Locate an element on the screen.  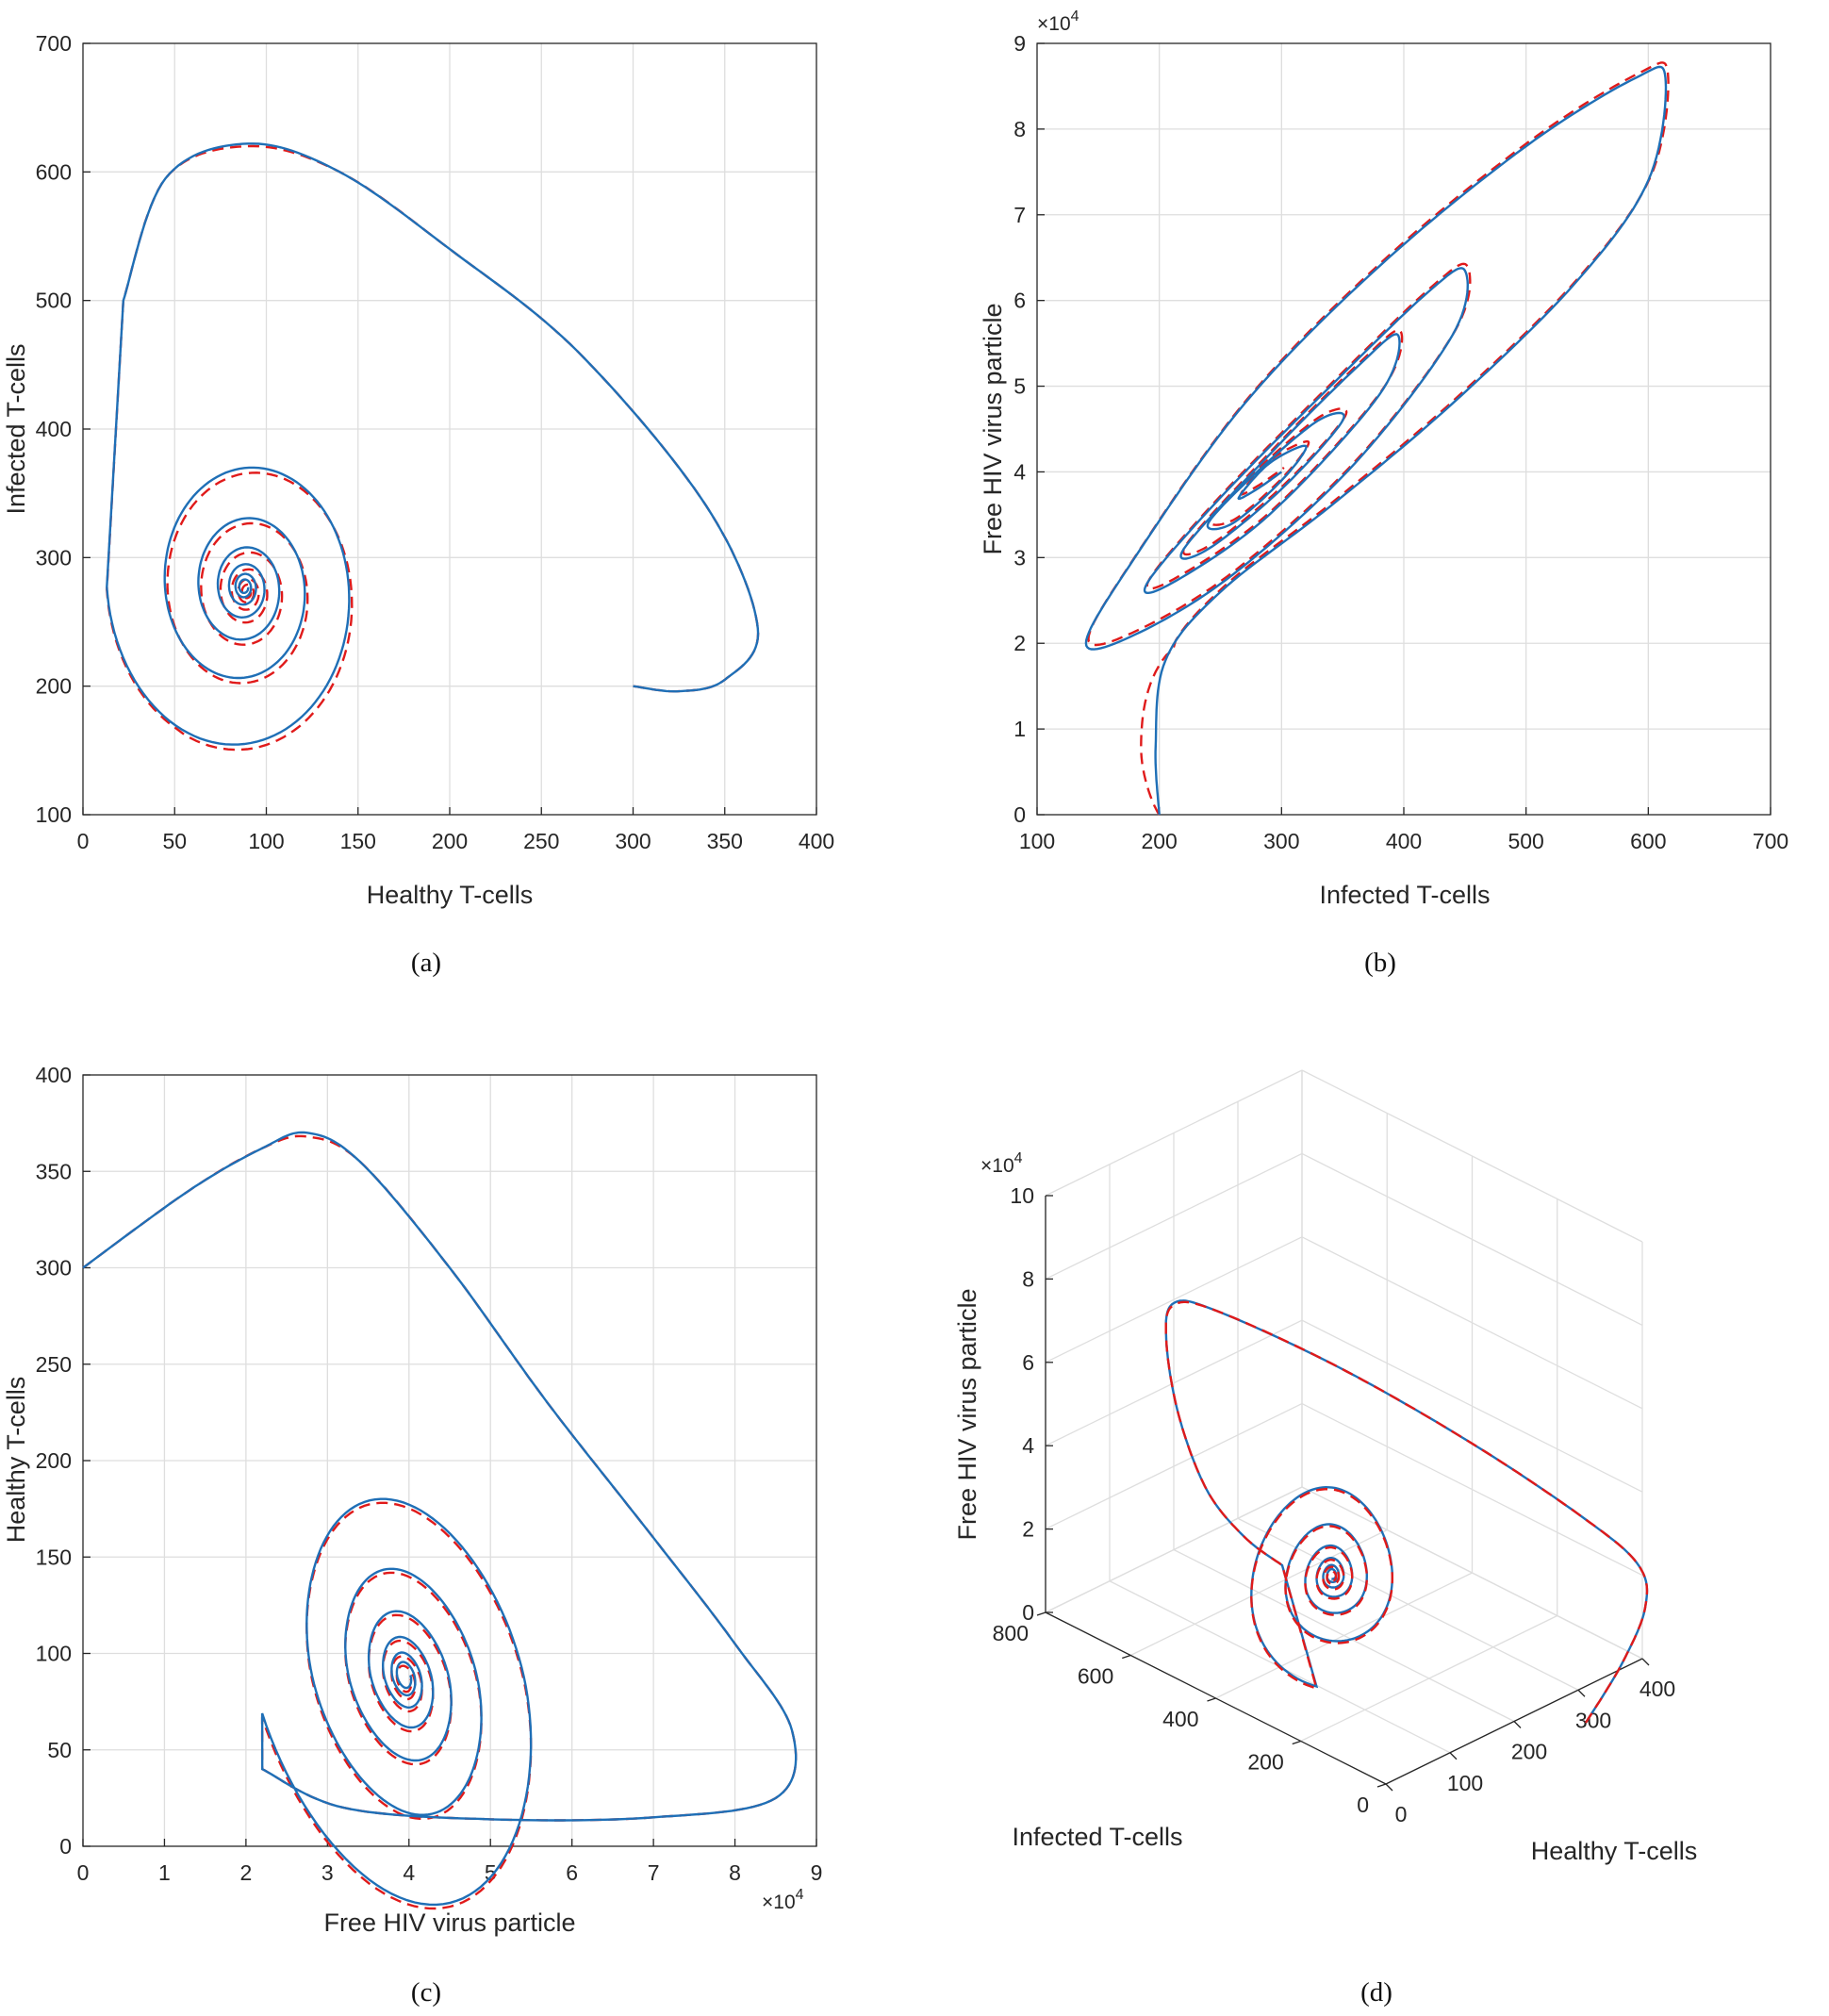
y-tick-label: 4 is located at coordinates (1019, 471).